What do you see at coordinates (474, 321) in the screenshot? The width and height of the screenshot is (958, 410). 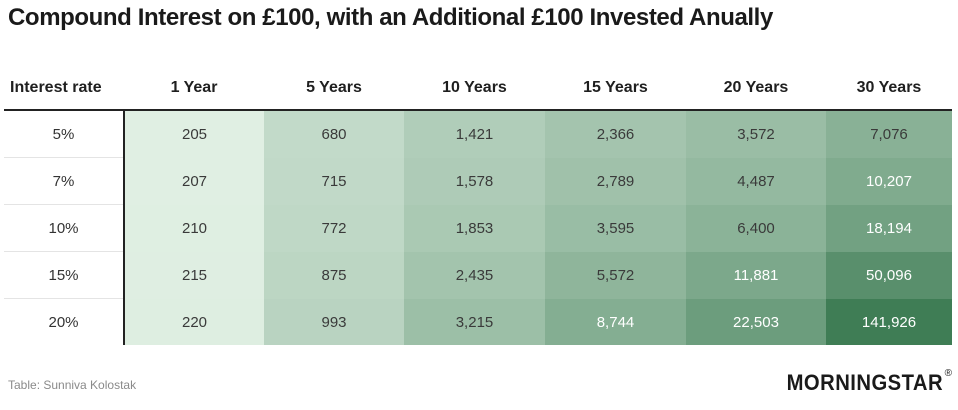 I see `heatmap-cell: 3,215` at bounding box center [474, 321].